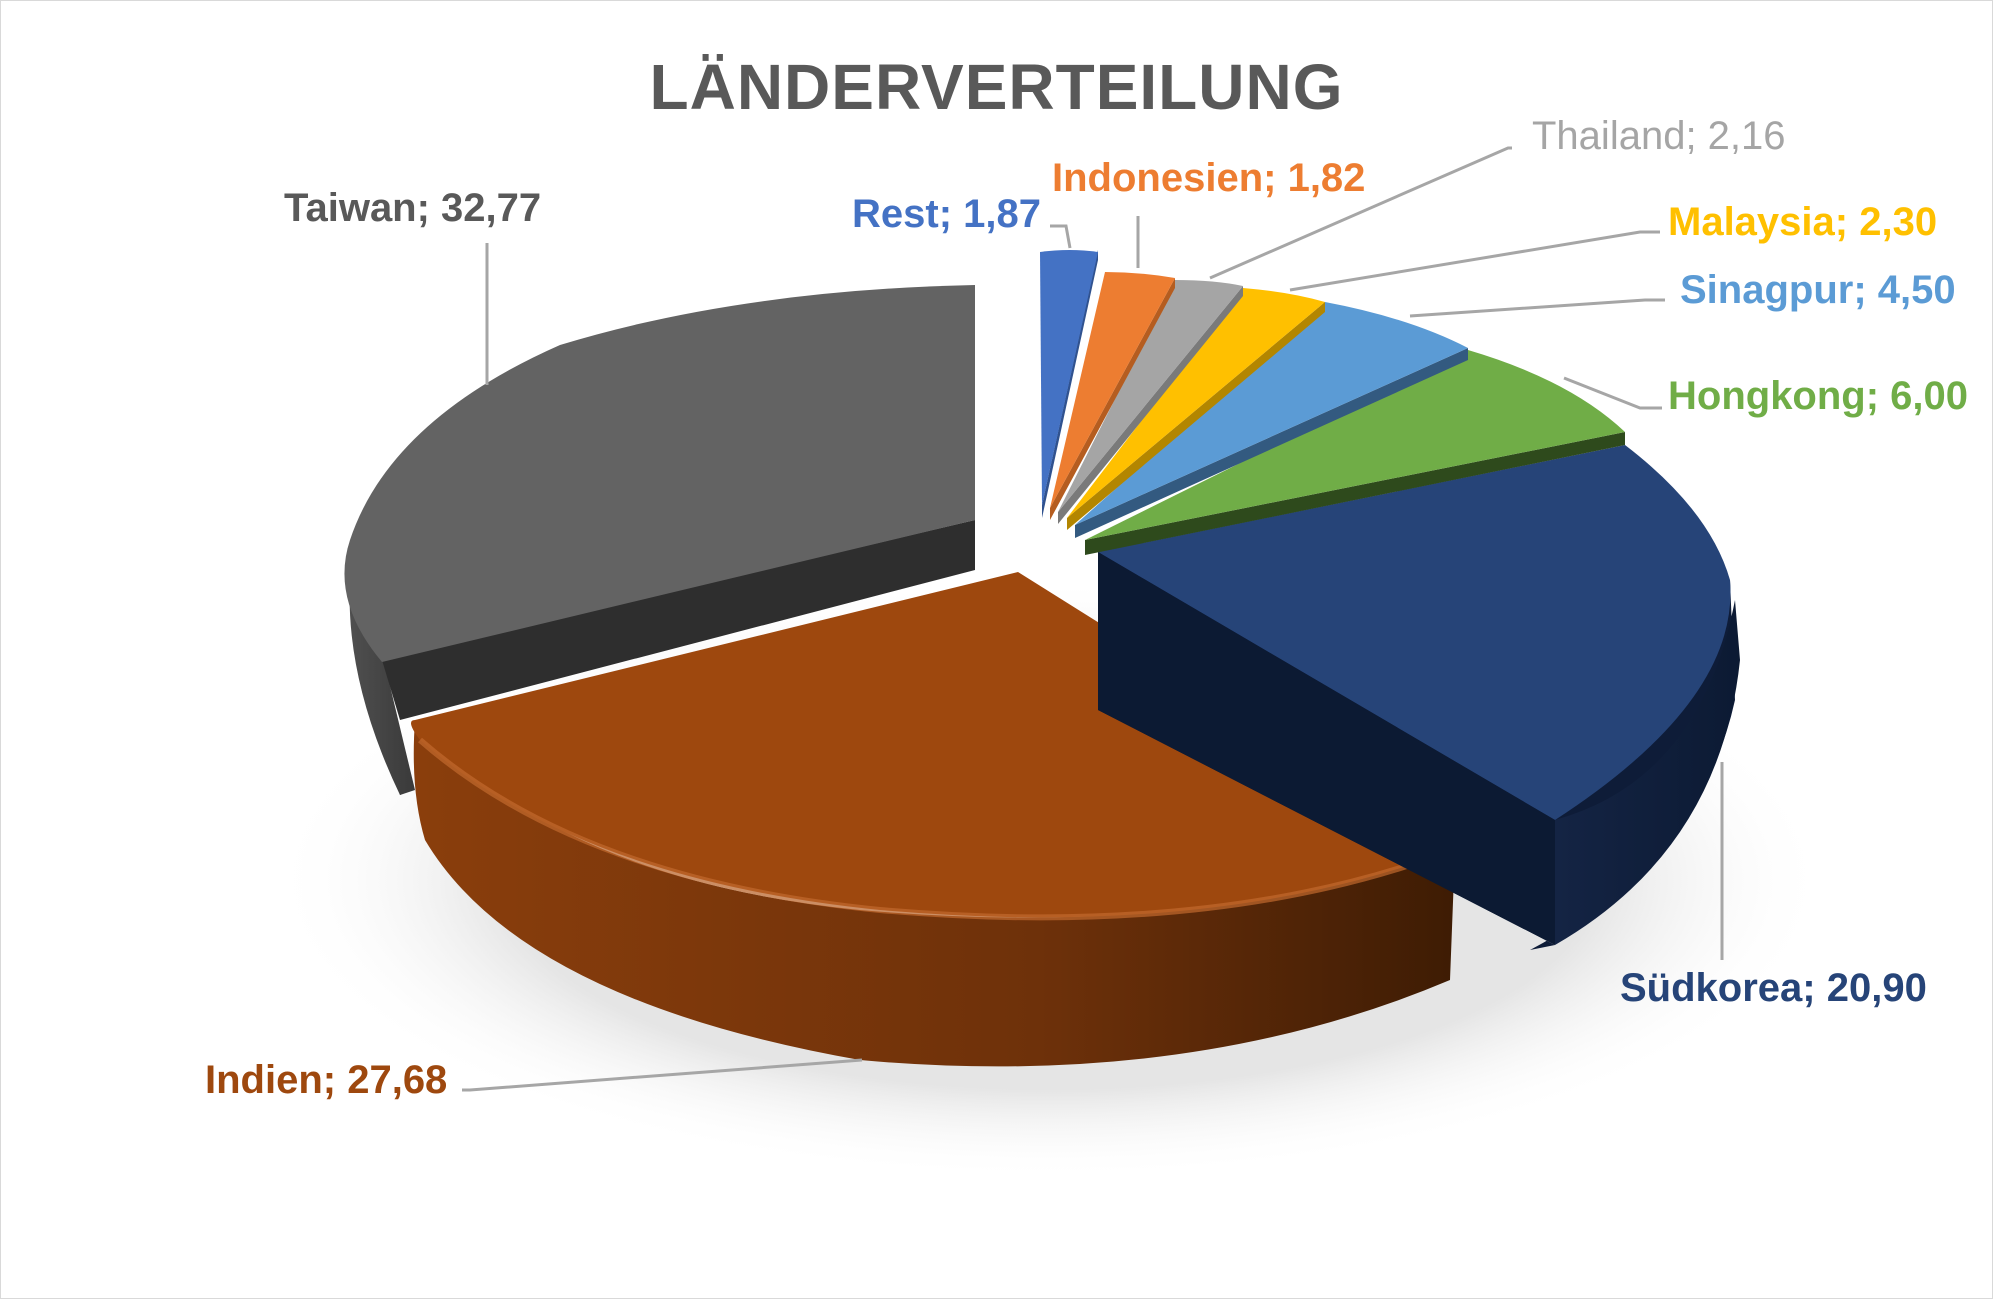  Describe the element at coordinates (1069, 384) in the screenshot. I see `slice-rest` at that location.